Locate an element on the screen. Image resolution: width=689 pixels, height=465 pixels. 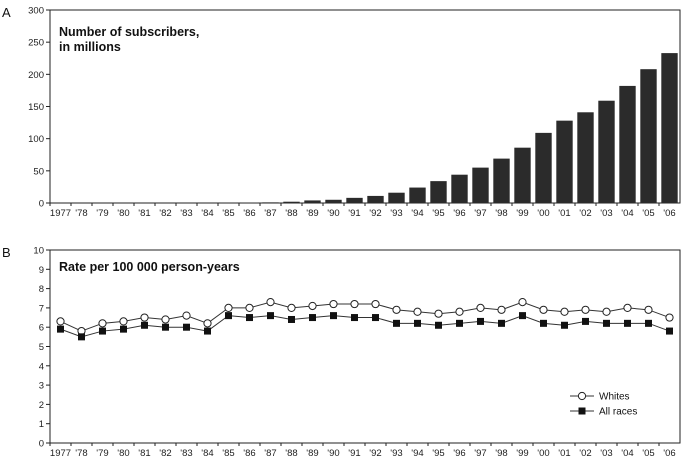
panel-b-x-tick-label: '89 is located at coordinates (312, 453).